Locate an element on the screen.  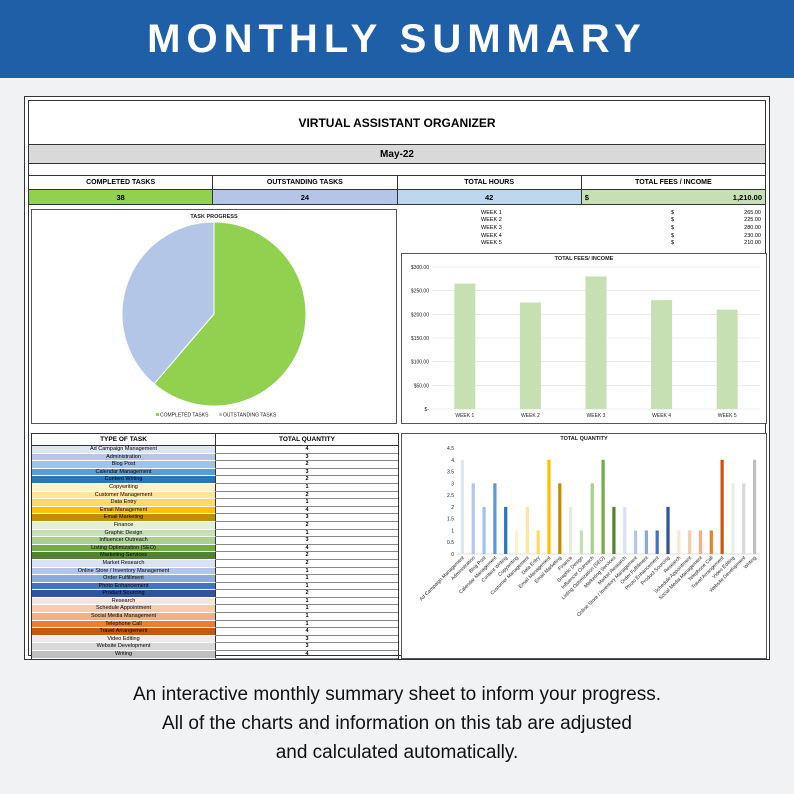
legend-swatch is located at coordinates (220, 414).